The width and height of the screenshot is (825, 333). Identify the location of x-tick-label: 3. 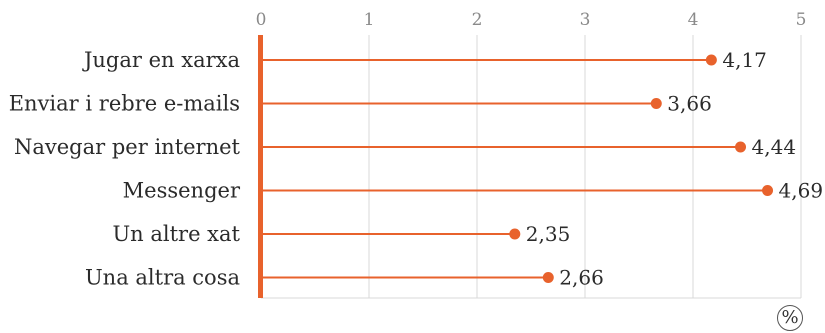
(585, 20).